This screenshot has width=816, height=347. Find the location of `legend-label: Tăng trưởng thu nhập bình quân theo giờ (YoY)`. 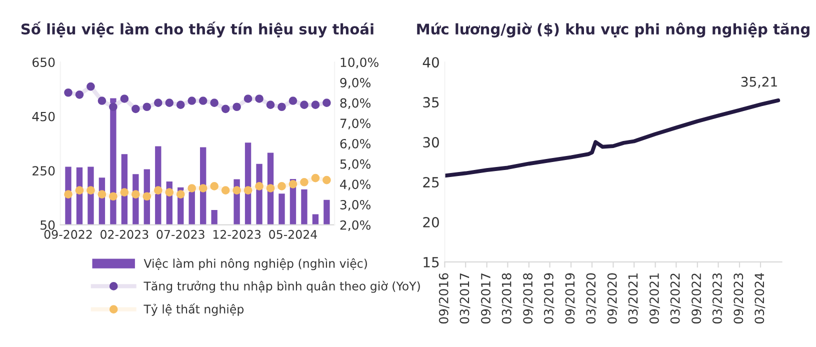

legend-label: Tăng trưởng thu nhập bình quân theo giờ (YoY) is located at coordinates (282, 286).